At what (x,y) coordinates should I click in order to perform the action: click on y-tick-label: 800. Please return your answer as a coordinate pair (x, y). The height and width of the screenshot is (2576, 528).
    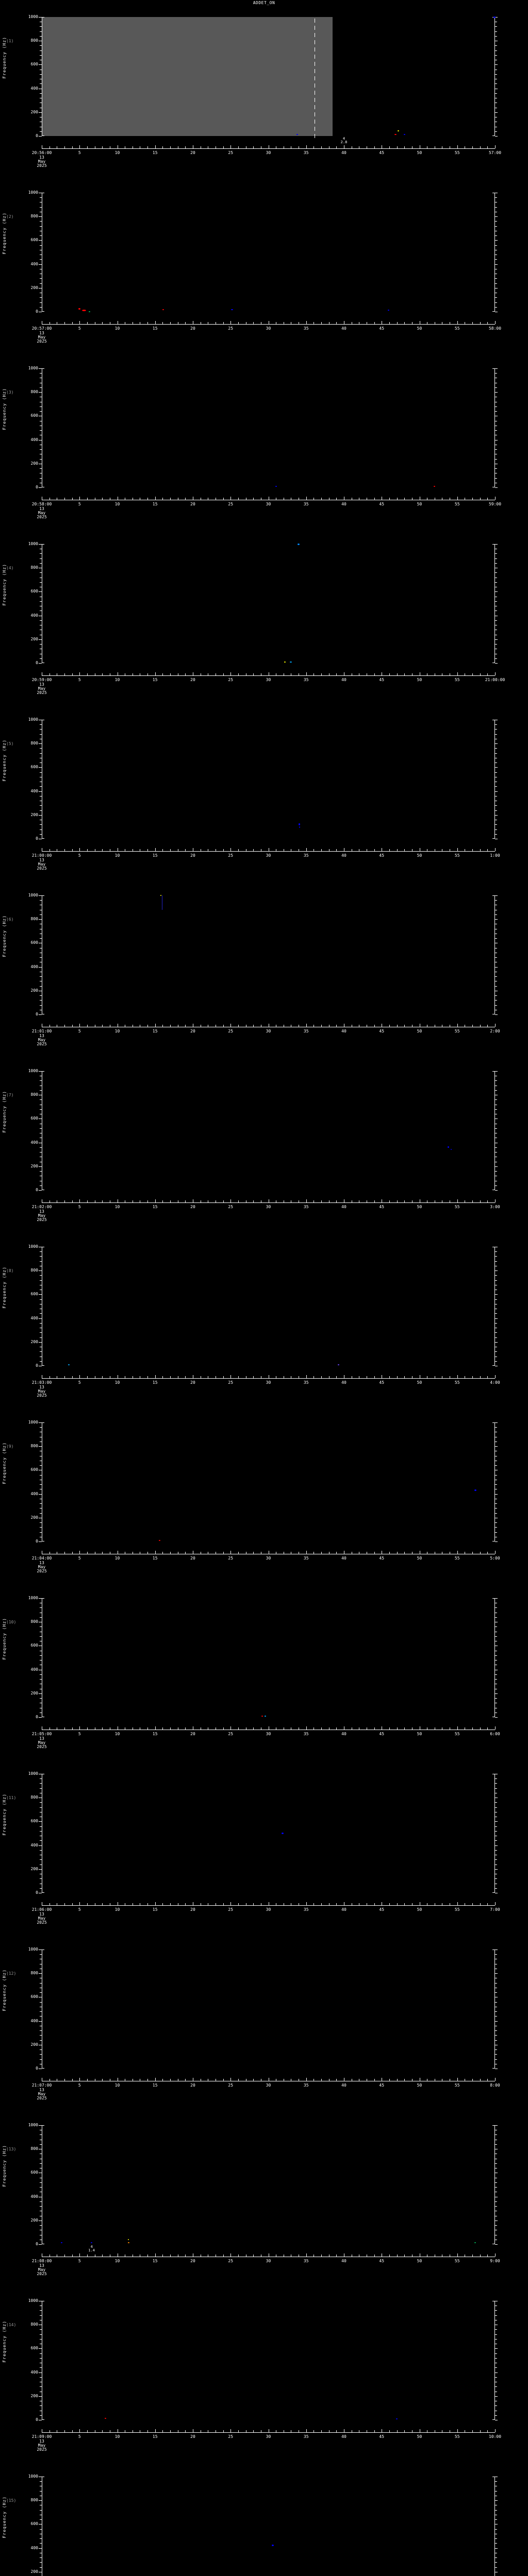
    Looking at the image, I should click on (34, 392).